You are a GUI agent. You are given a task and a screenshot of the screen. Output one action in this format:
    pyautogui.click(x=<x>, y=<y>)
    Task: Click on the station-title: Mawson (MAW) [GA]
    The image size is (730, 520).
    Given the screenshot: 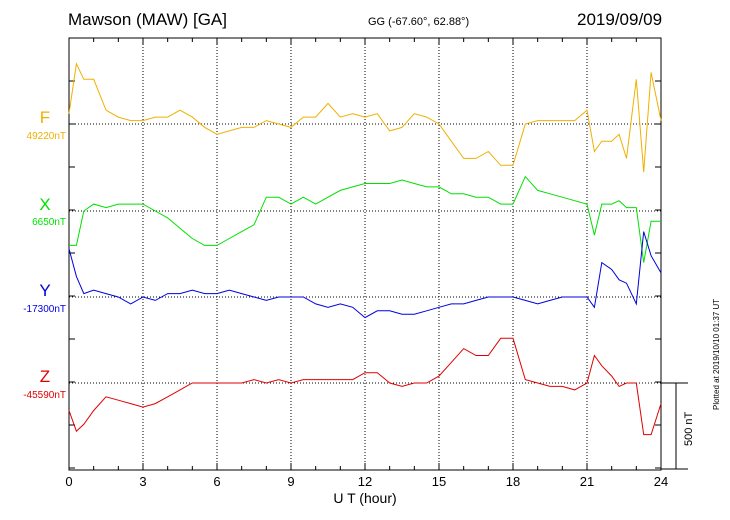 What is the action you would take?
    pyautogui.click(x=147, y=19)
    